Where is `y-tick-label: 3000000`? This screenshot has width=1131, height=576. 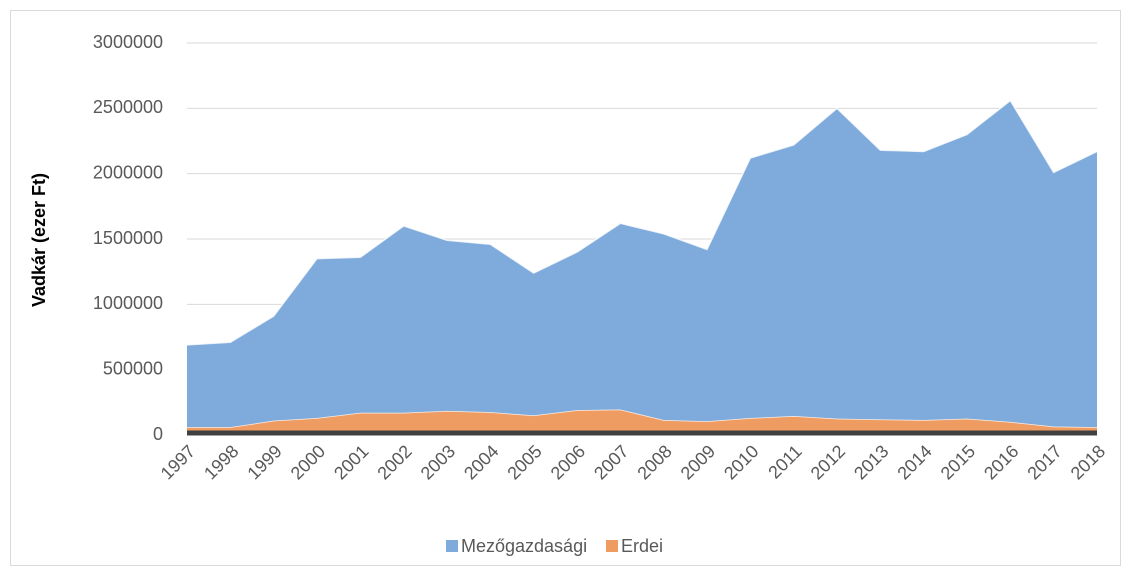
y-tick-label: 3000000 is located at coordinates (128, 42).